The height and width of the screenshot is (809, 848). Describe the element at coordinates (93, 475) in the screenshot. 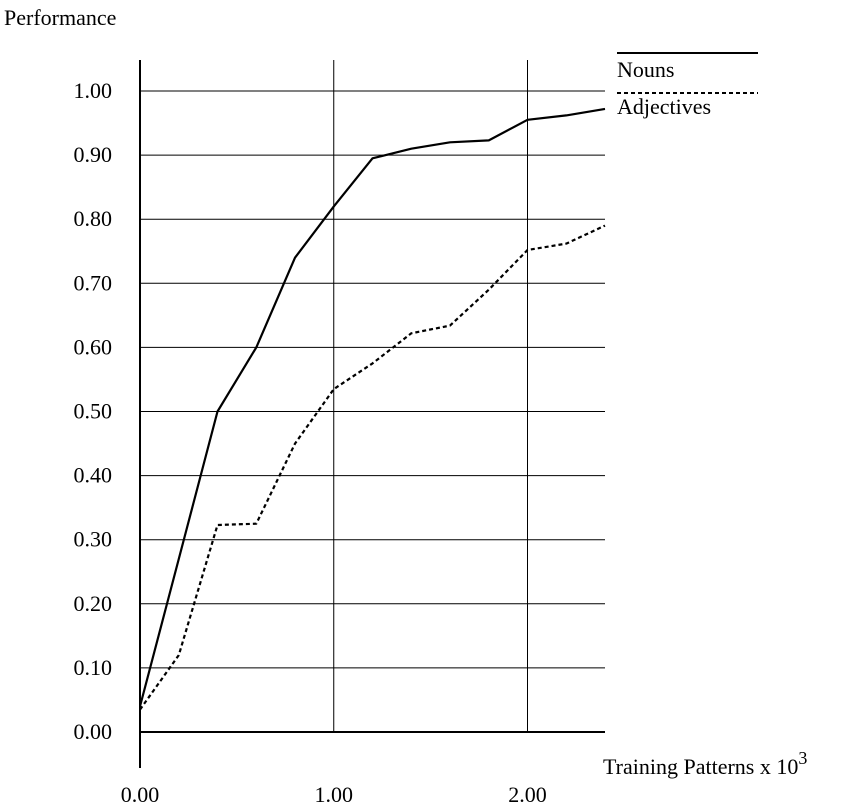

I see `y-tick-label: 0.40` at that location.